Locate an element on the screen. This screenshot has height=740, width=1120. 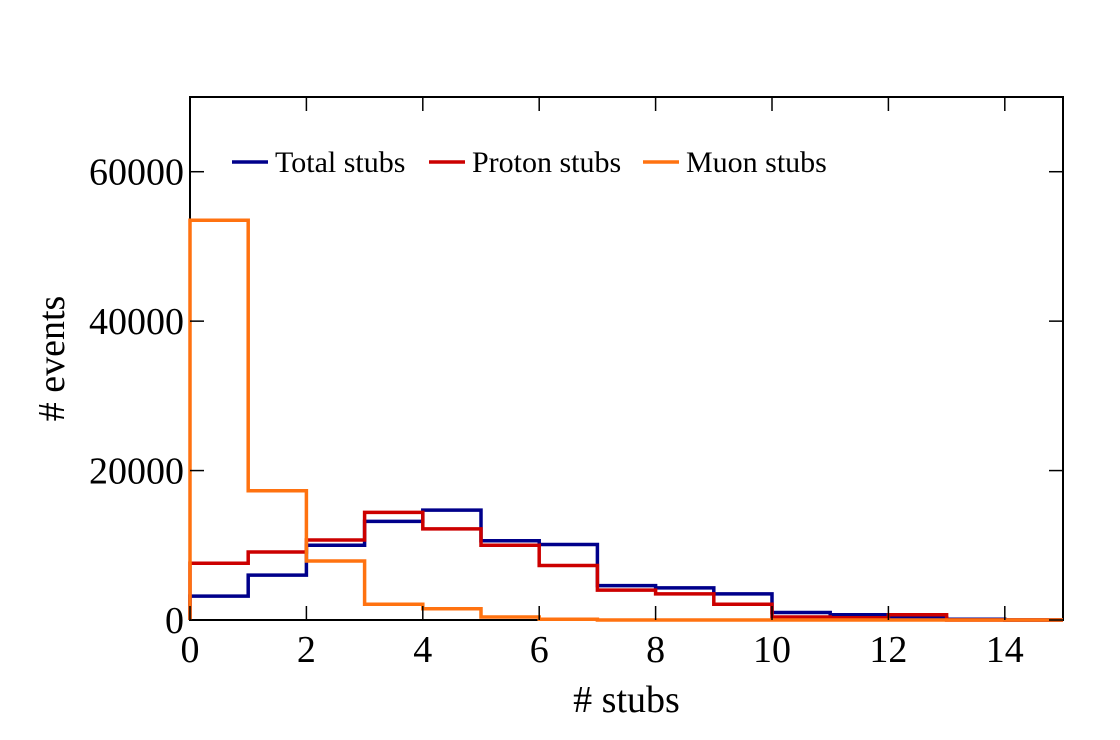
legend-label: Muon stubs is located at coordinates (756, 162).